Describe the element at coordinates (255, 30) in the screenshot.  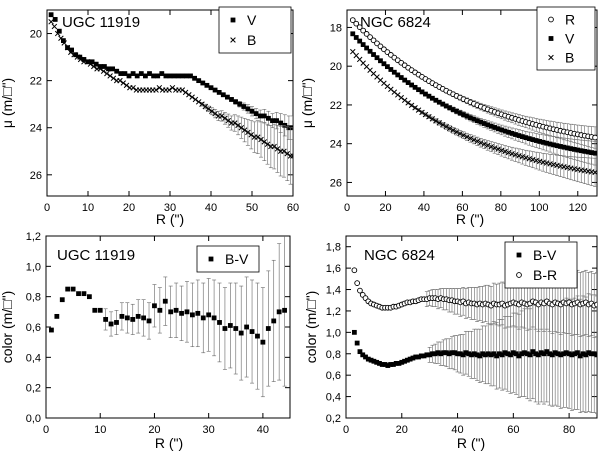
I see `legend-box` at that location.